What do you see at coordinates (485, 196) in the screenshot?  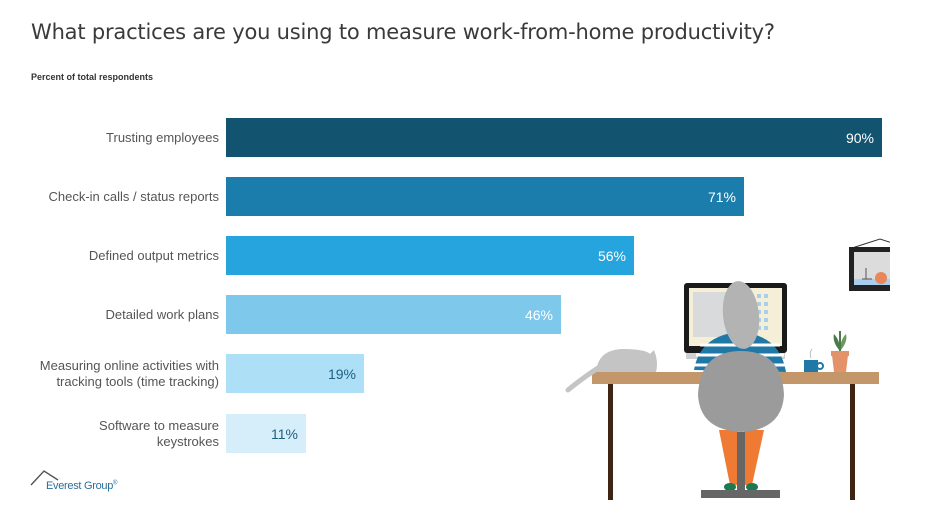 I see `bar: 71%` at bounding box center [485, 196].